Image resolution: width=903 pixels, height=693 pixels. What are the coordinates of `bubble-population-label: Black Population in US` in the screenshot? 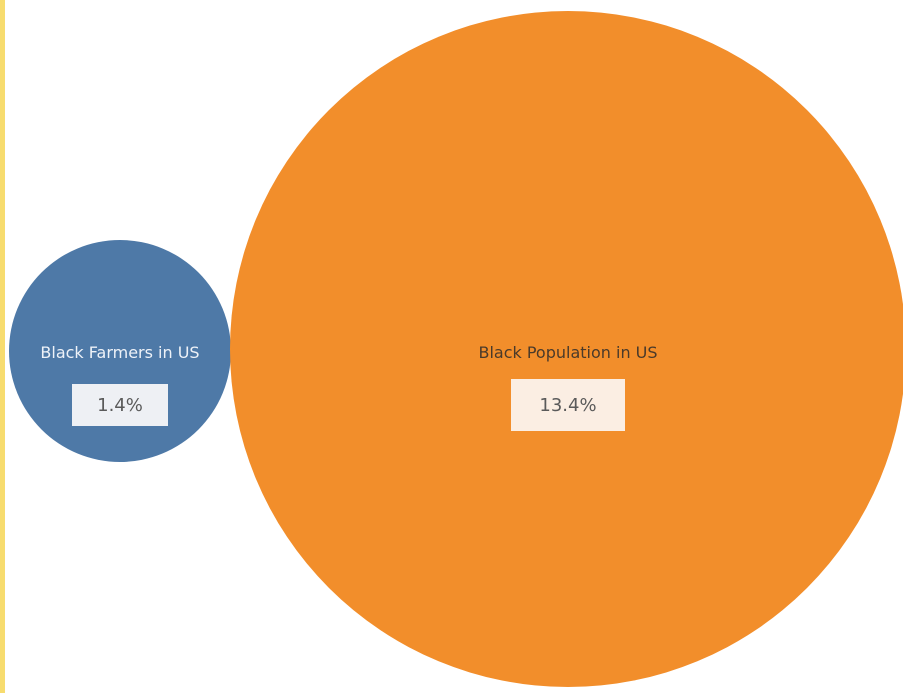 It's located at (567, 352).